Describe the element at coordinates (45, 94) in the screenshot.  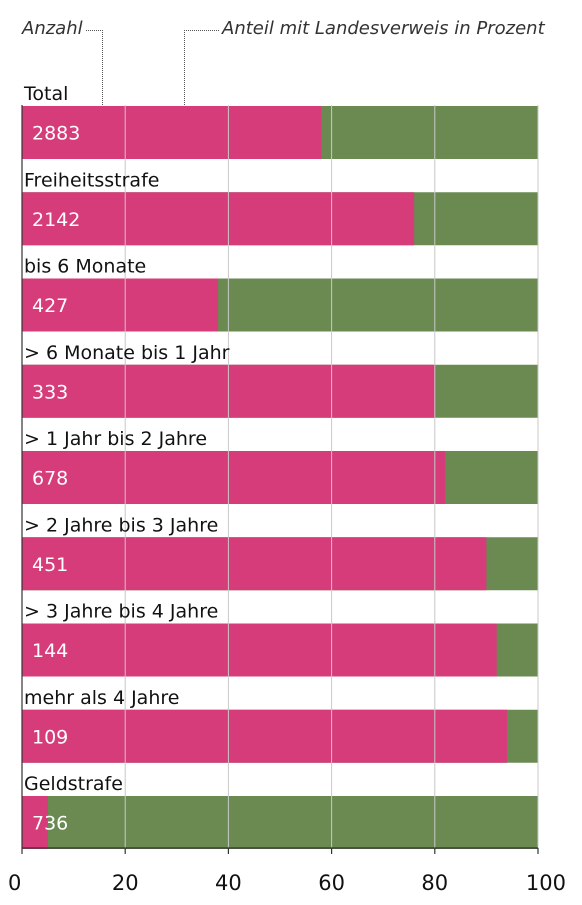
I see `category-label: Total` at that location.